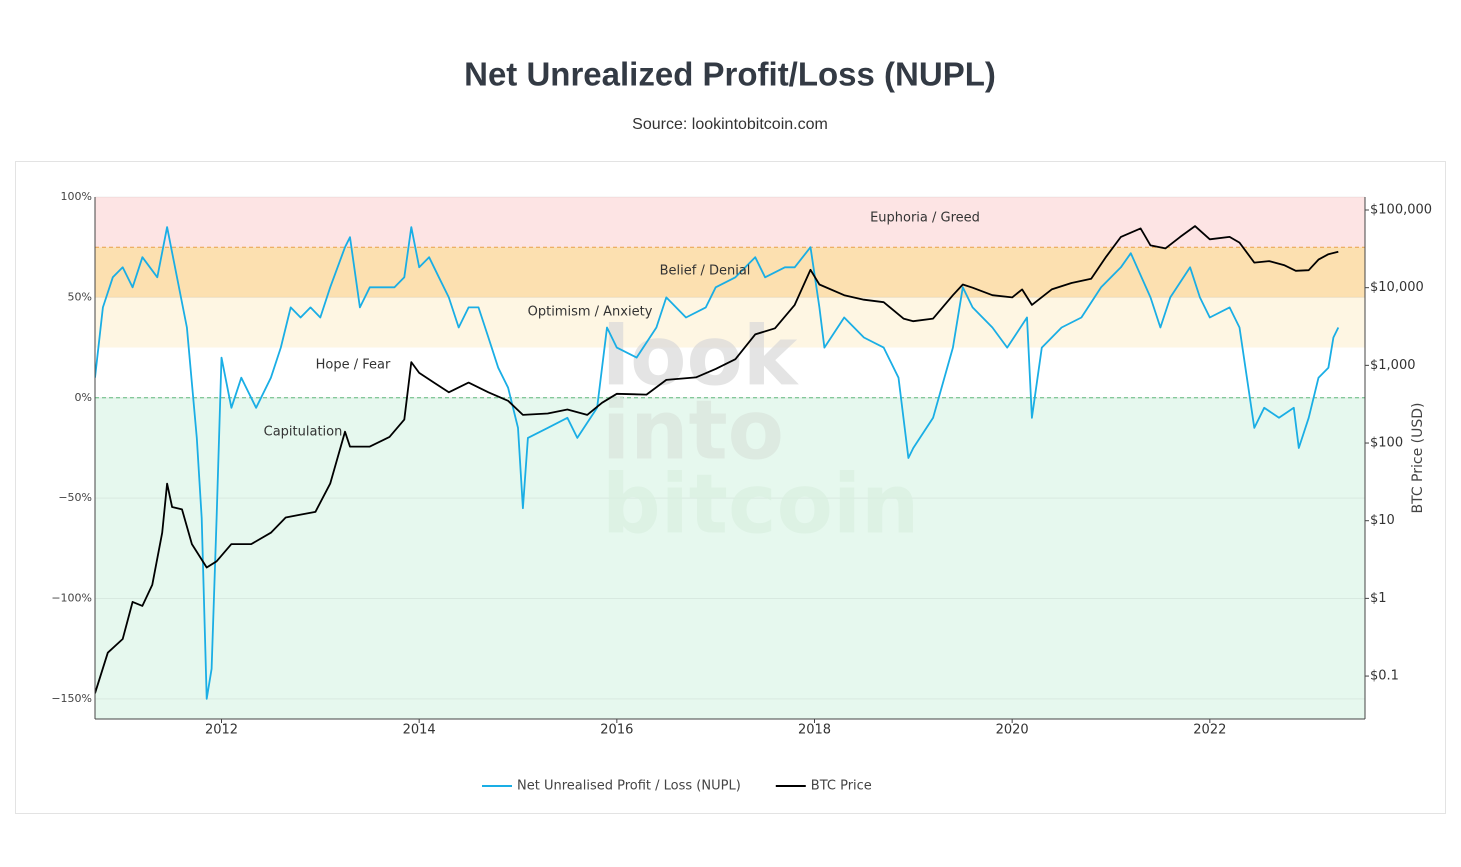 This screenshot has width=1461, height=867. Describe the element at coordinates (75, 497) in the screenshot. I see `y-tick-label: −50%` at that location.